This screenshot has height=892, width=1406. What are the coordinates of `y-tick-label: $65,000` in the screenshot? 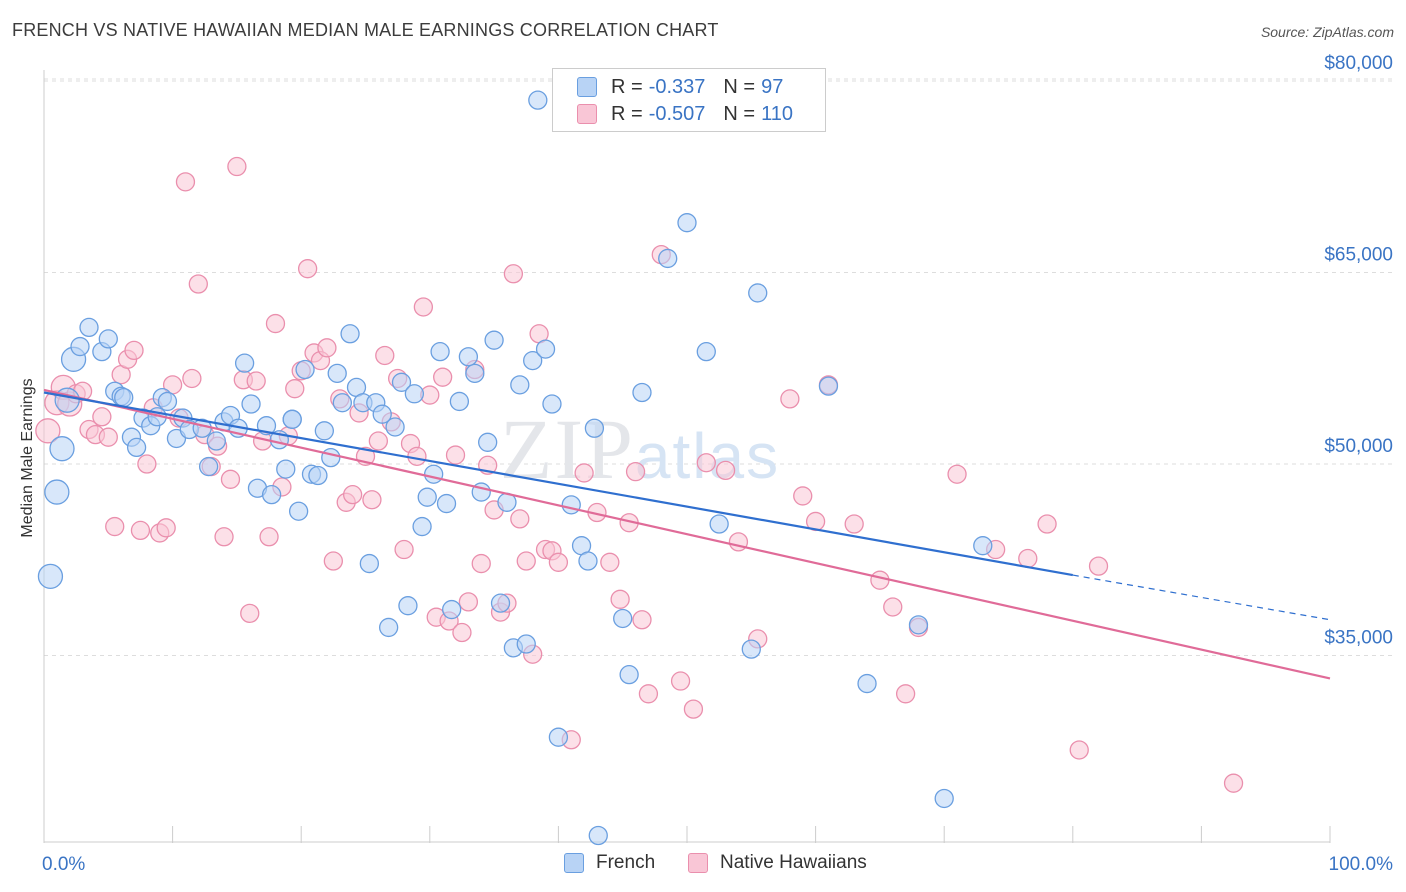 It's located at (1358, 255).